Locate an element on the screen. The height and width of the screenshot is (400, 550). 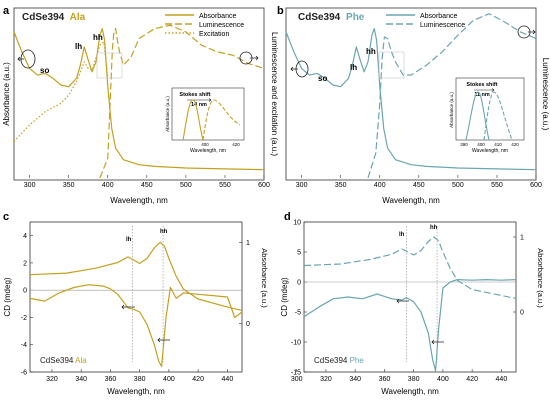
panel-c-ytick-label: 0 is located at coordinates (25, 291).